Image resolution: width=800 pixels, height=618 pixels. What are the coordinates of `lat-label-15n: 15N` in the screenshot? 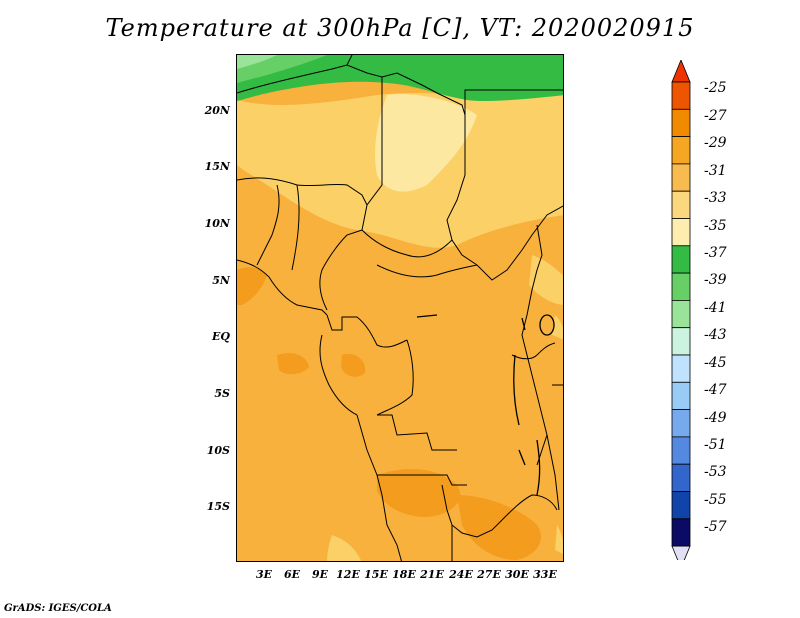 It's located at (217, 166).